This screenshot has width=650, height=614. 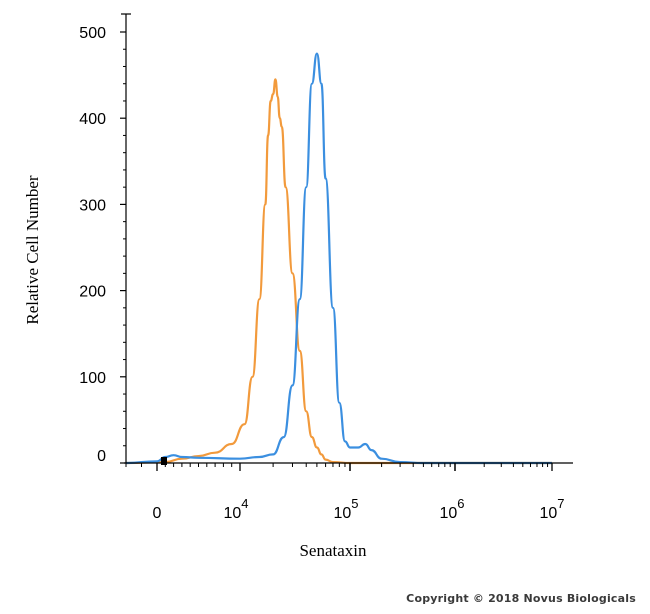 I want to click on y-tick-label: 400, so click(x=92, y=119).